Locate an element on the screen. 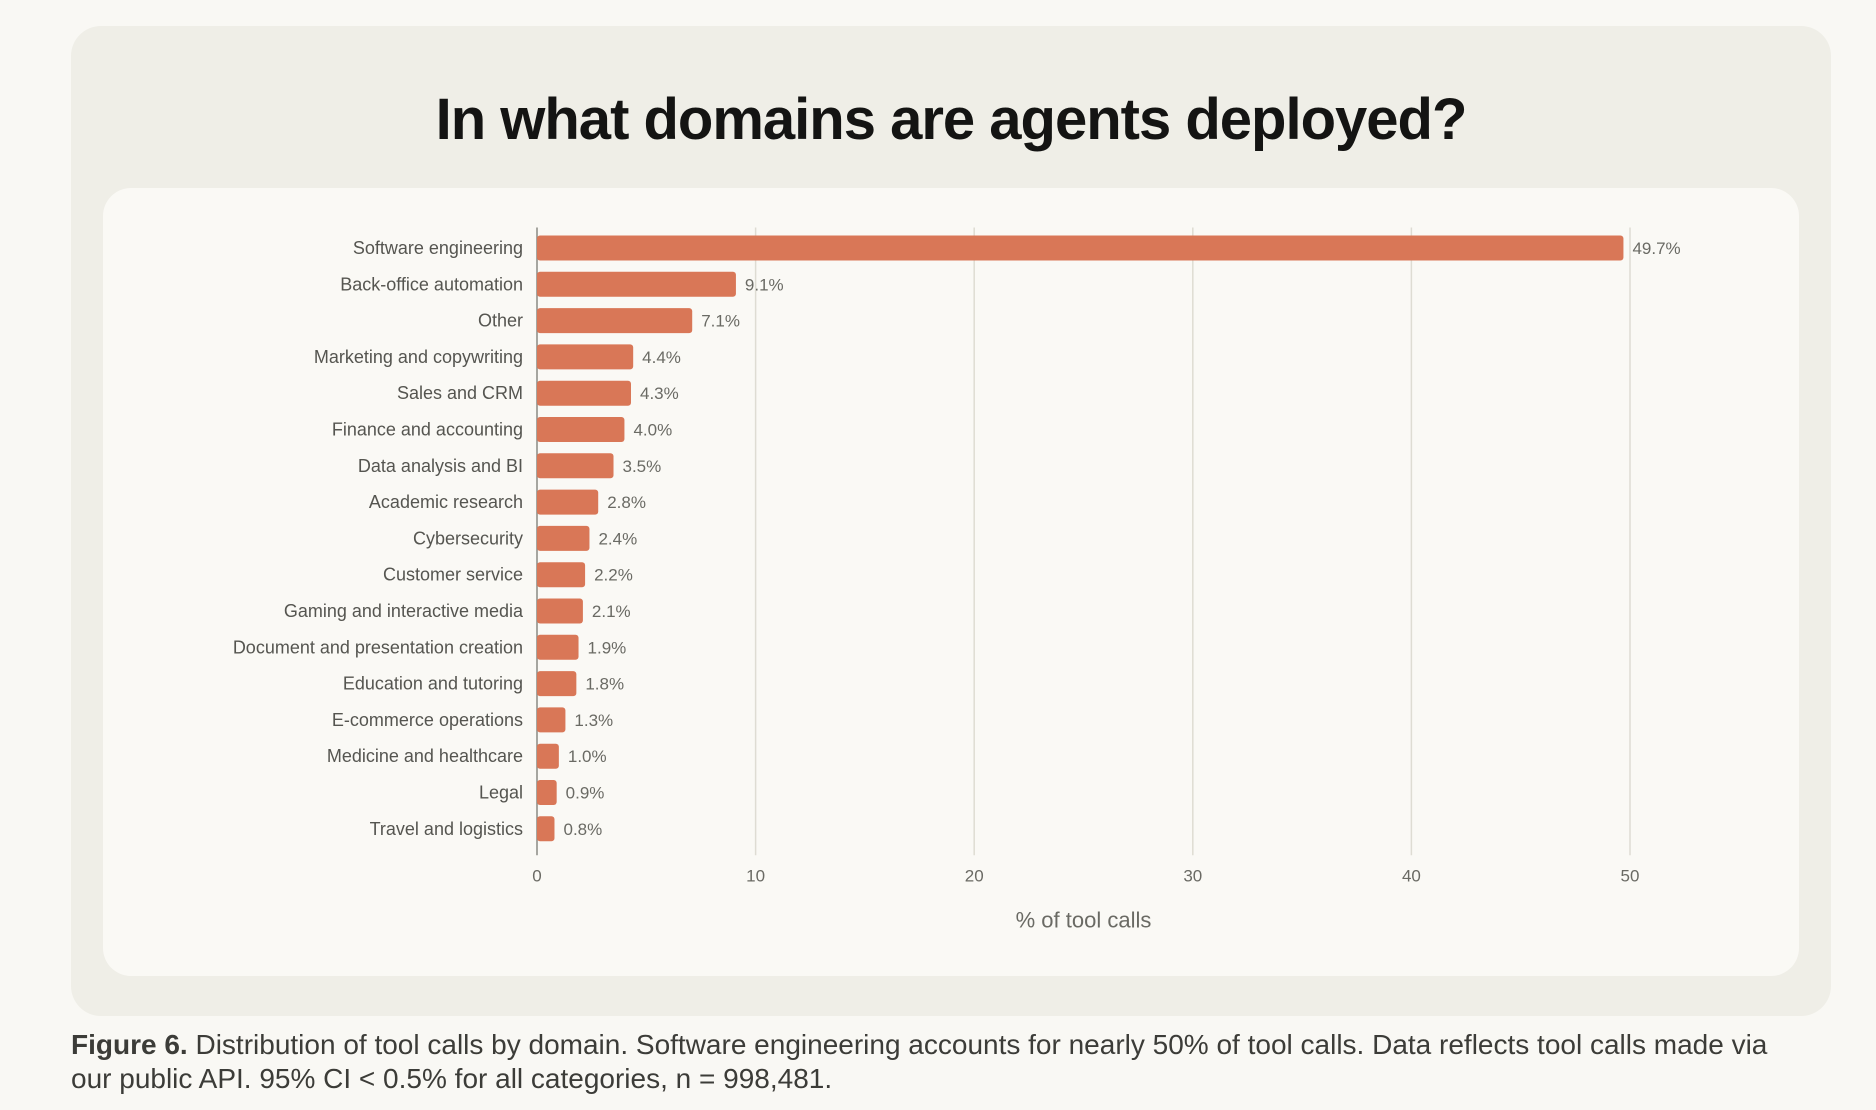  category-label: Software engineering is located at coordinates (438, 248).